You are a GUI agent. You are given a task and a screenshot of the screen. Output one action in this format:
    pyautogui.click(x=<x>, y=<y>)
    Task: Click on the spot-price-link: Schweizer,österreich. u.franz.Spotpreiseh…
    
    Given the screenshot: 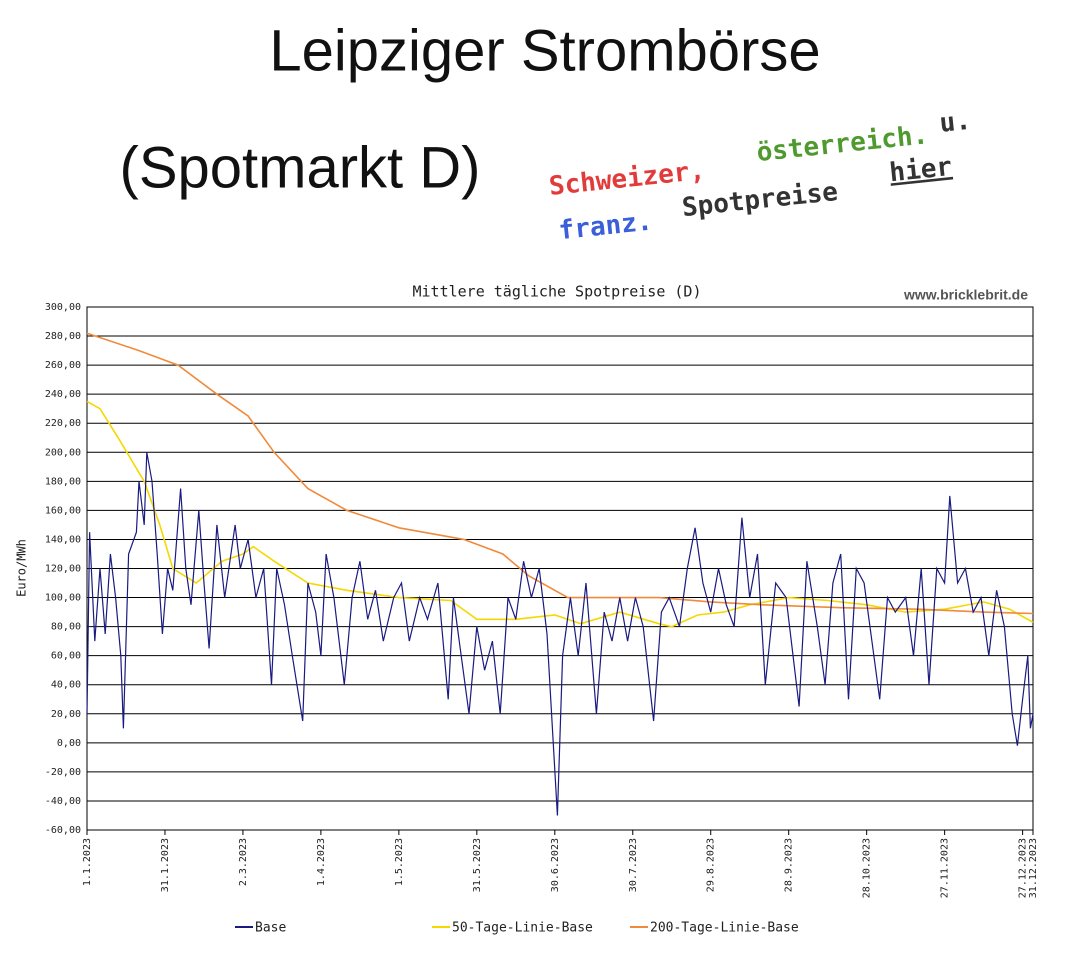 What is the action you would take?
    pyautogui.click(x=762, y=176)
    